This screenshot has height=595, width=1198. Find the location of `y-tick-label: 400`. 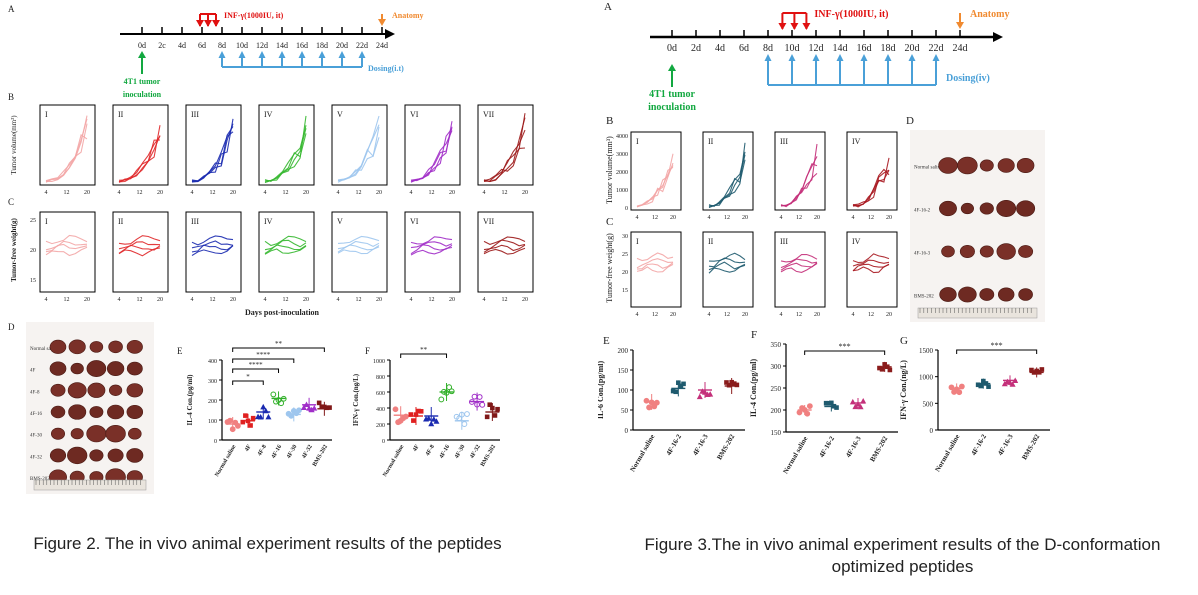

y-tick-label: 400 is located at coordinates (380, 410).